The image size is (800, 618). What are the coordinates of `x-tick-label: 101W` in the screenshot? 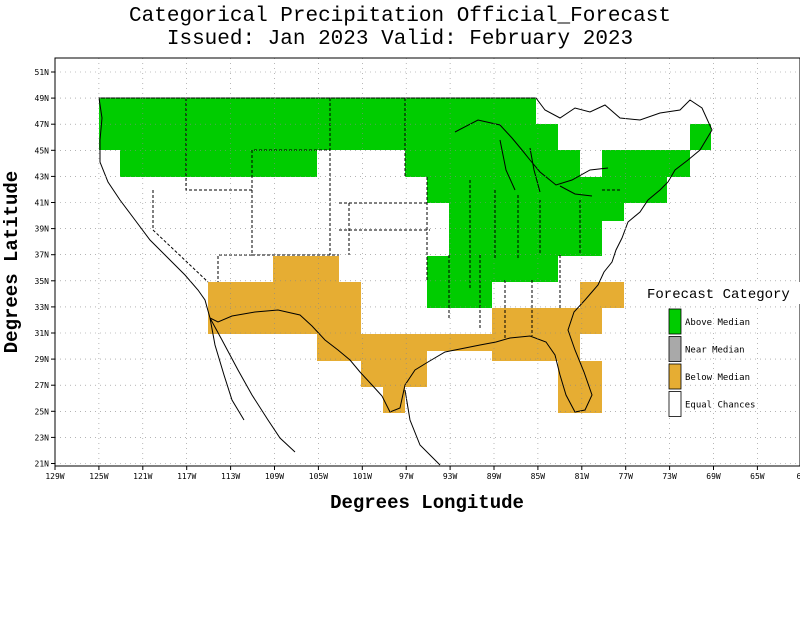 It's located at (362, 476).